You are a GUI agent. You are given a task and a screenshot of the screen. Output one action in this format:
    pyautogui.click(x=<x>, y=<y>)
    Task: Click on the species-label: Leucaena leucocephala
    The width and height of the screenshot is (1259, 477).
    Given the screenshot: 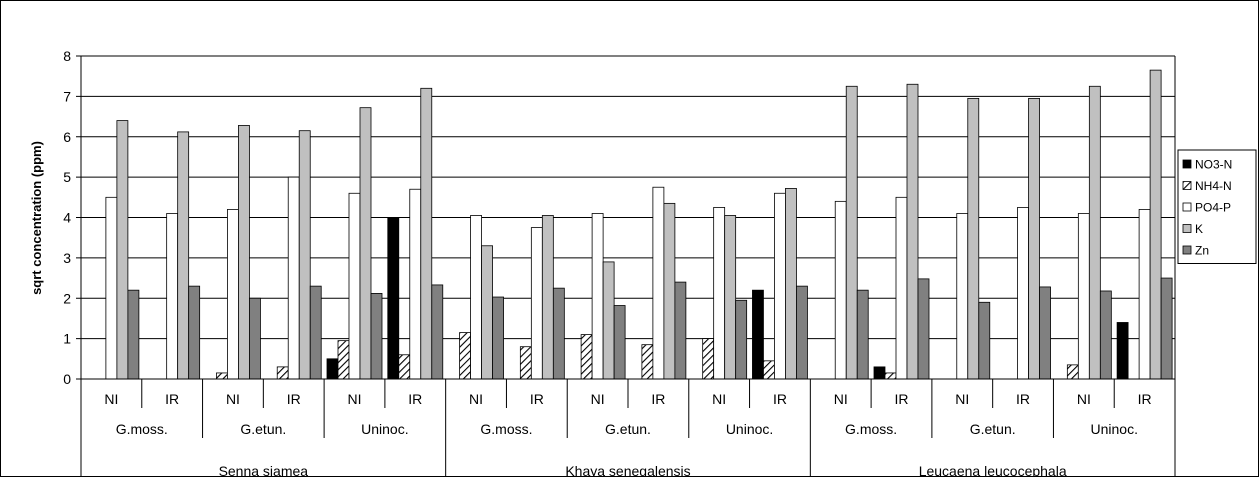 What is the action you would take?
    pyautogui.click(x=993, y=470)
    